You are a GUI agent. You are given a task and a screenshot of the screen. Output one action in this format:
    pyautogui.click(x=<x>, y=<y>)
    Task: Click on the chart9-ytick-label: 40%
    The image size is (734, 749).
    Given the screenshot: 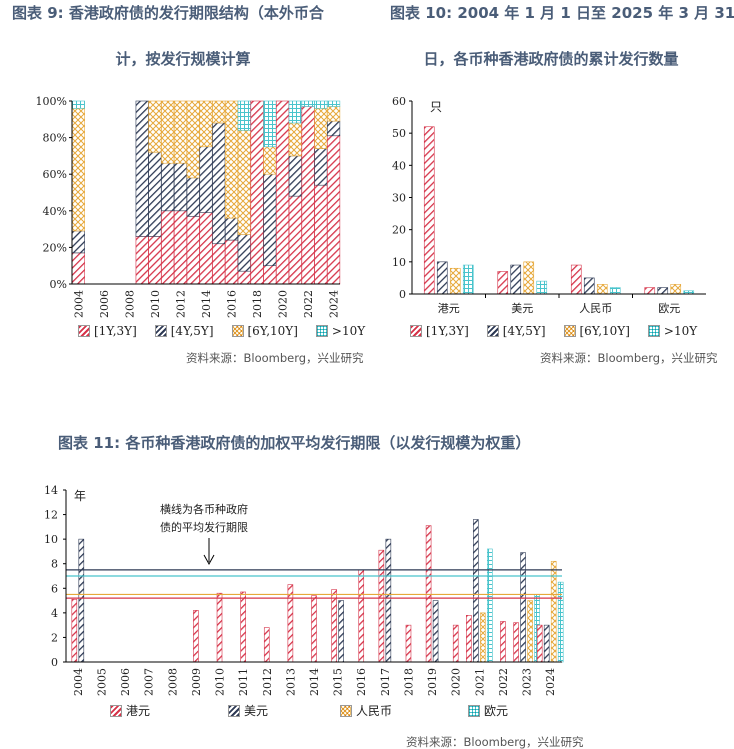 What is the action you would take?
    pyautogui.click(x=55, y=211)
    